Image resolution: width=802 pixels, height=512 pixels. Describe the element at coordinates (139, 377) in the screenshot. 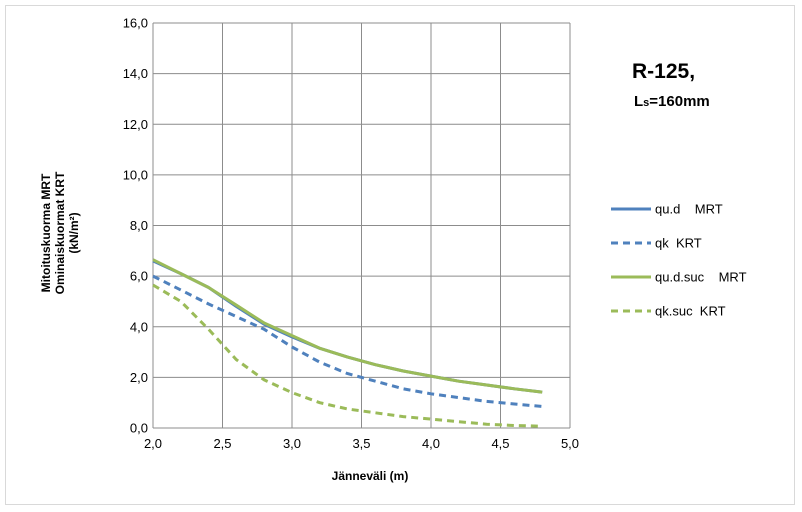

I see `y-tick-label-1: 2,0` at that location.